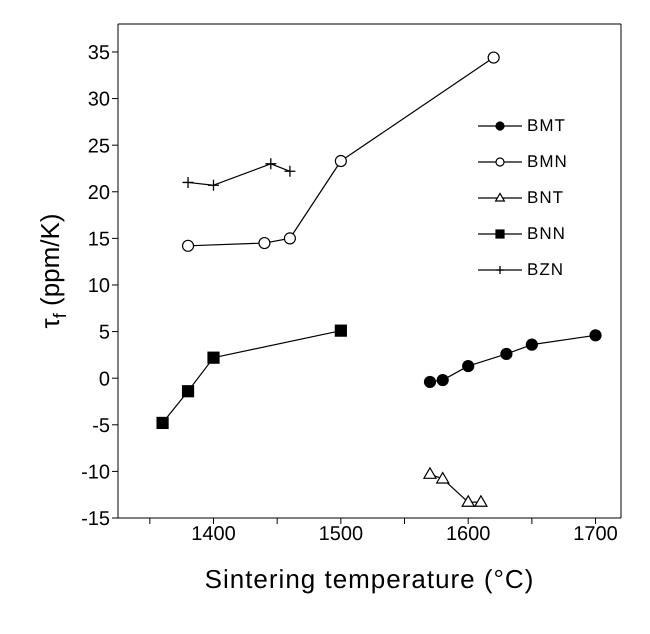  I want to click on x-tick-label: 1400, so click(213, 534).